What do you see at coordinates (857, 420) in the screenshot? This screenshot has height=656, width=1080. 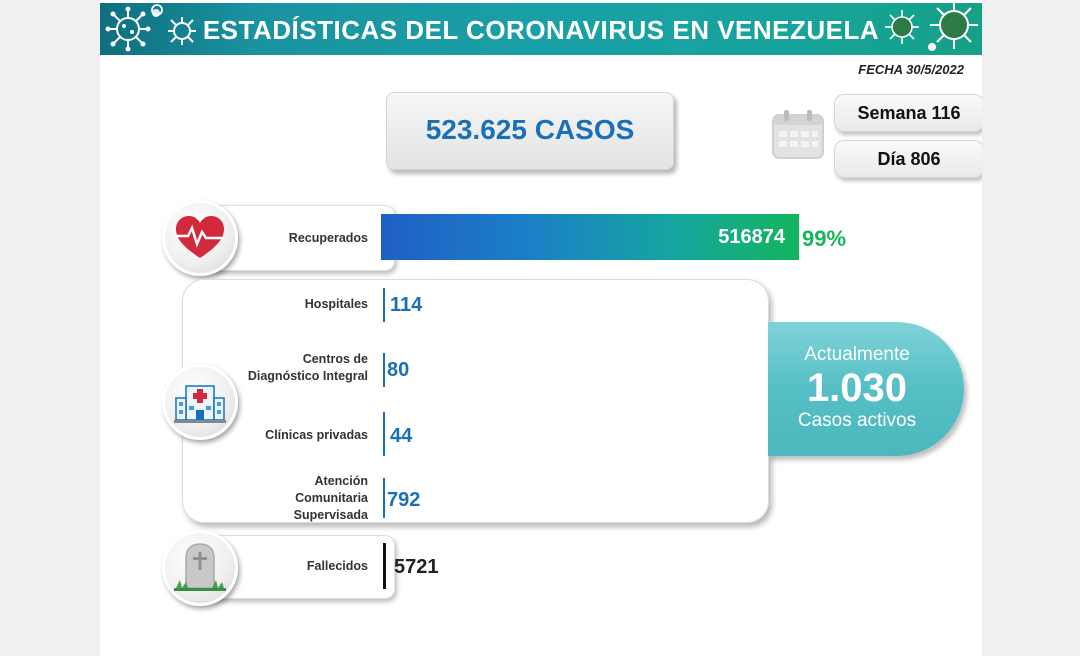 I see `active-cases-caption-bottom: Casos activos` at bounding box center [857, 420].